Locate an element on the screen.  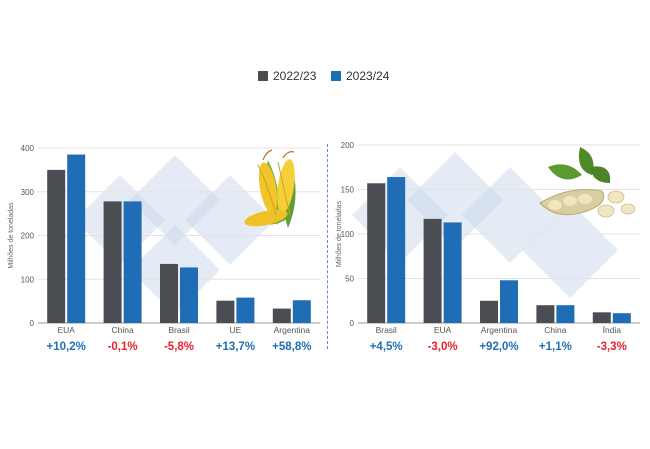
corn-x-tick-label: EUA is located at coordinates (66, 330).